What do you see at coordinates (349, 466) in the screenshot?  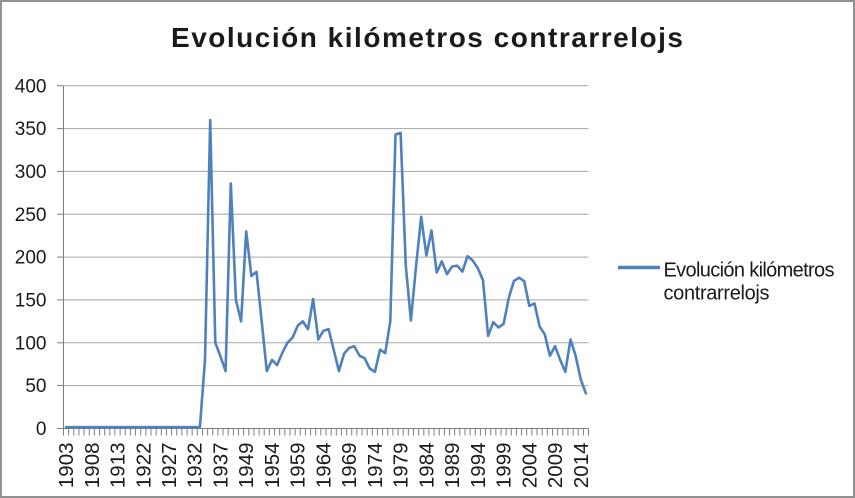 I see `svg-text: 1969` at bounding box center [349, 466].